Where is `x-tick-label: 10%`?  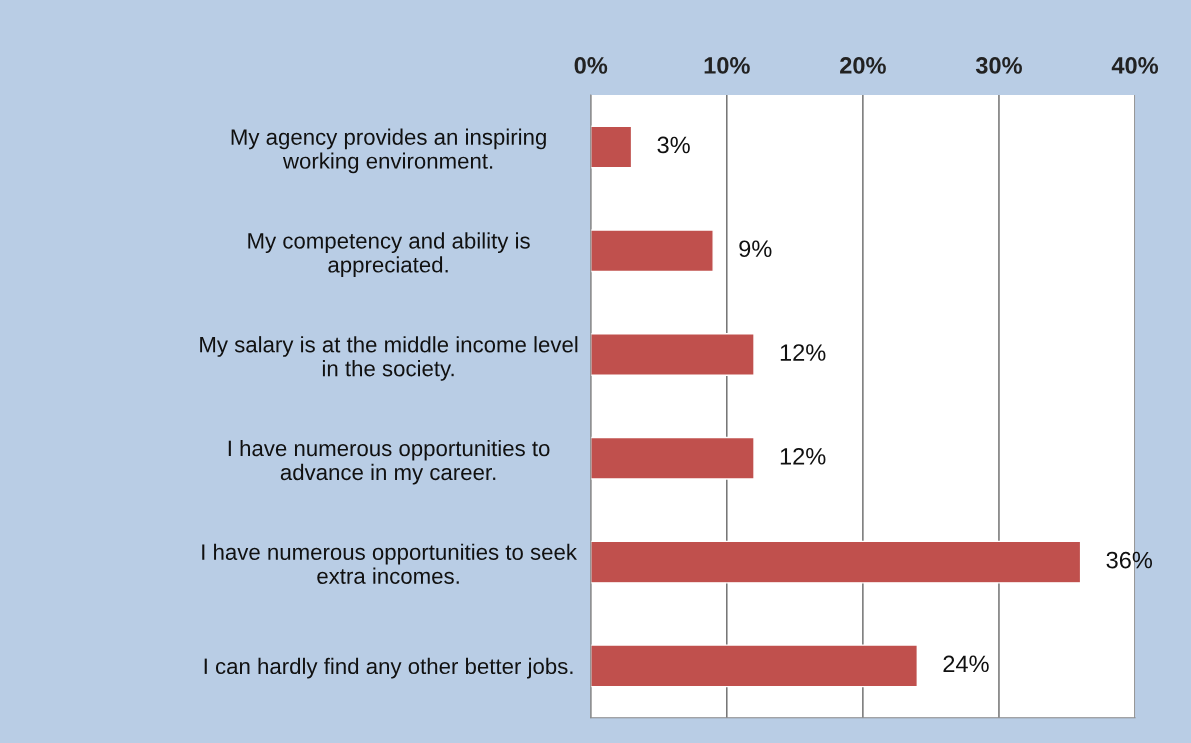
x-tick-label: 10% is located at coordinates (727, 65).